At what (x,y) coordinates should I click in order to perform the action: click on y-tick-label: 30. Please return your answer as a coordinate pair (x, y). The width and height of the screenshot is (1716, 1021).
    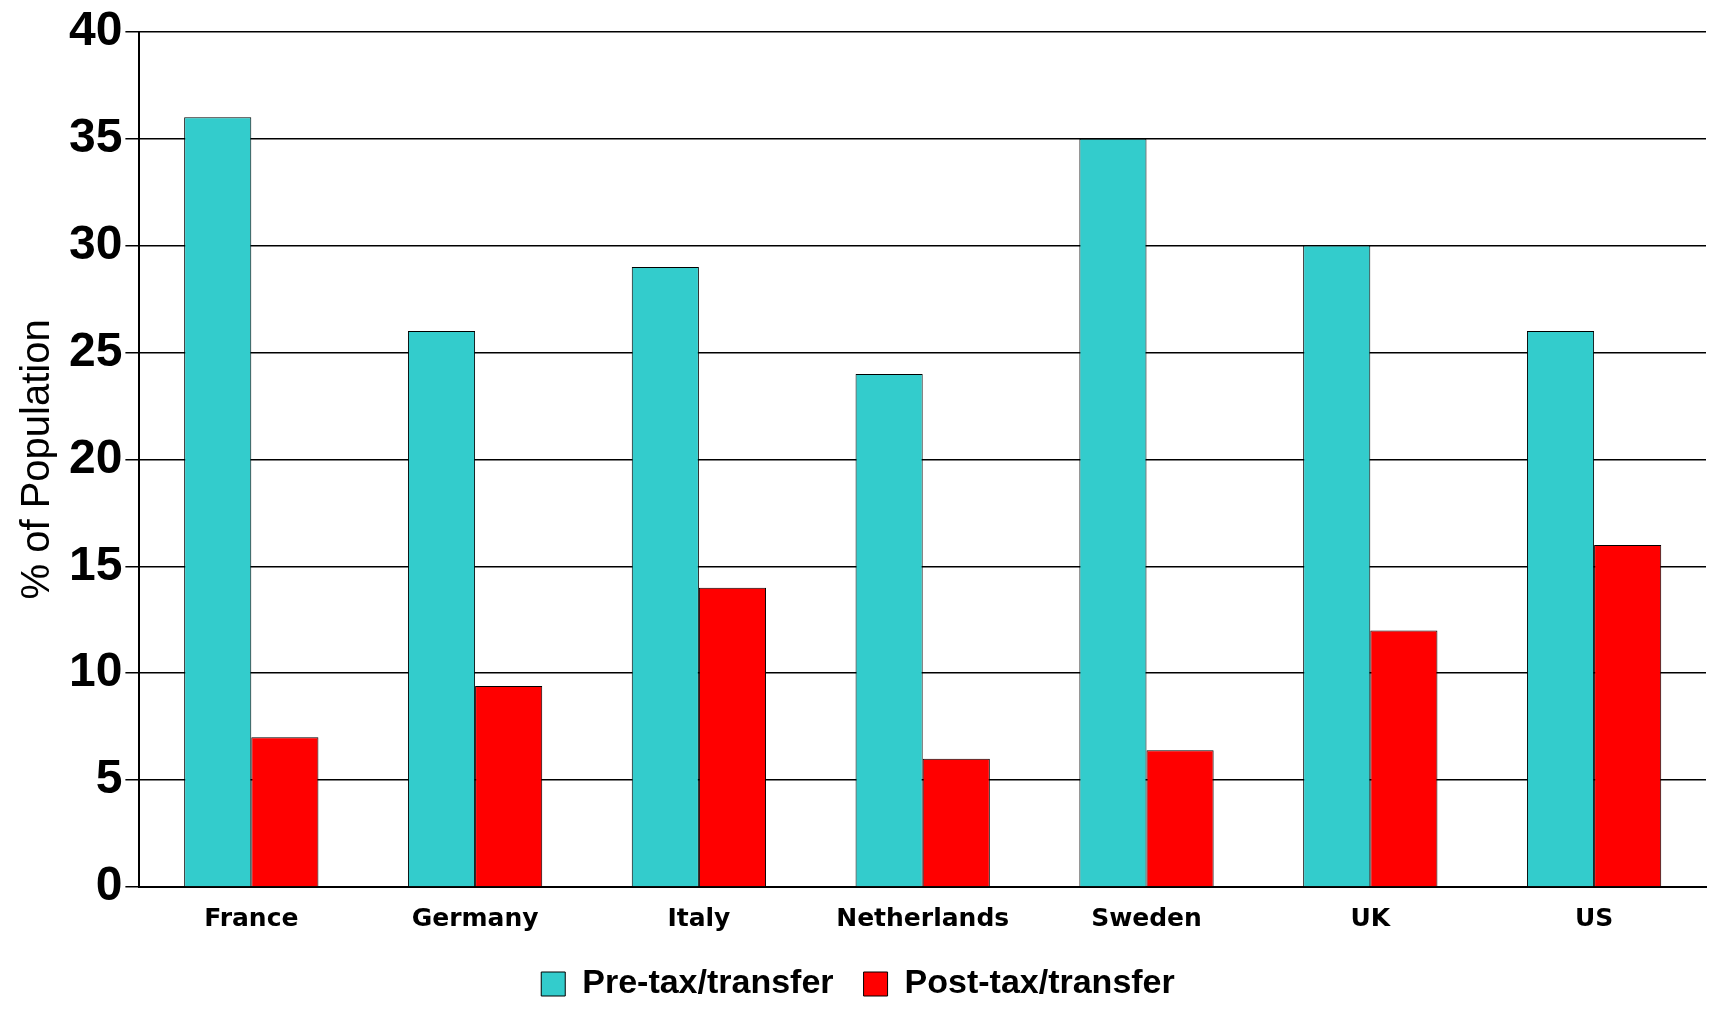
    Looking at the image, I should click on (96, 242).